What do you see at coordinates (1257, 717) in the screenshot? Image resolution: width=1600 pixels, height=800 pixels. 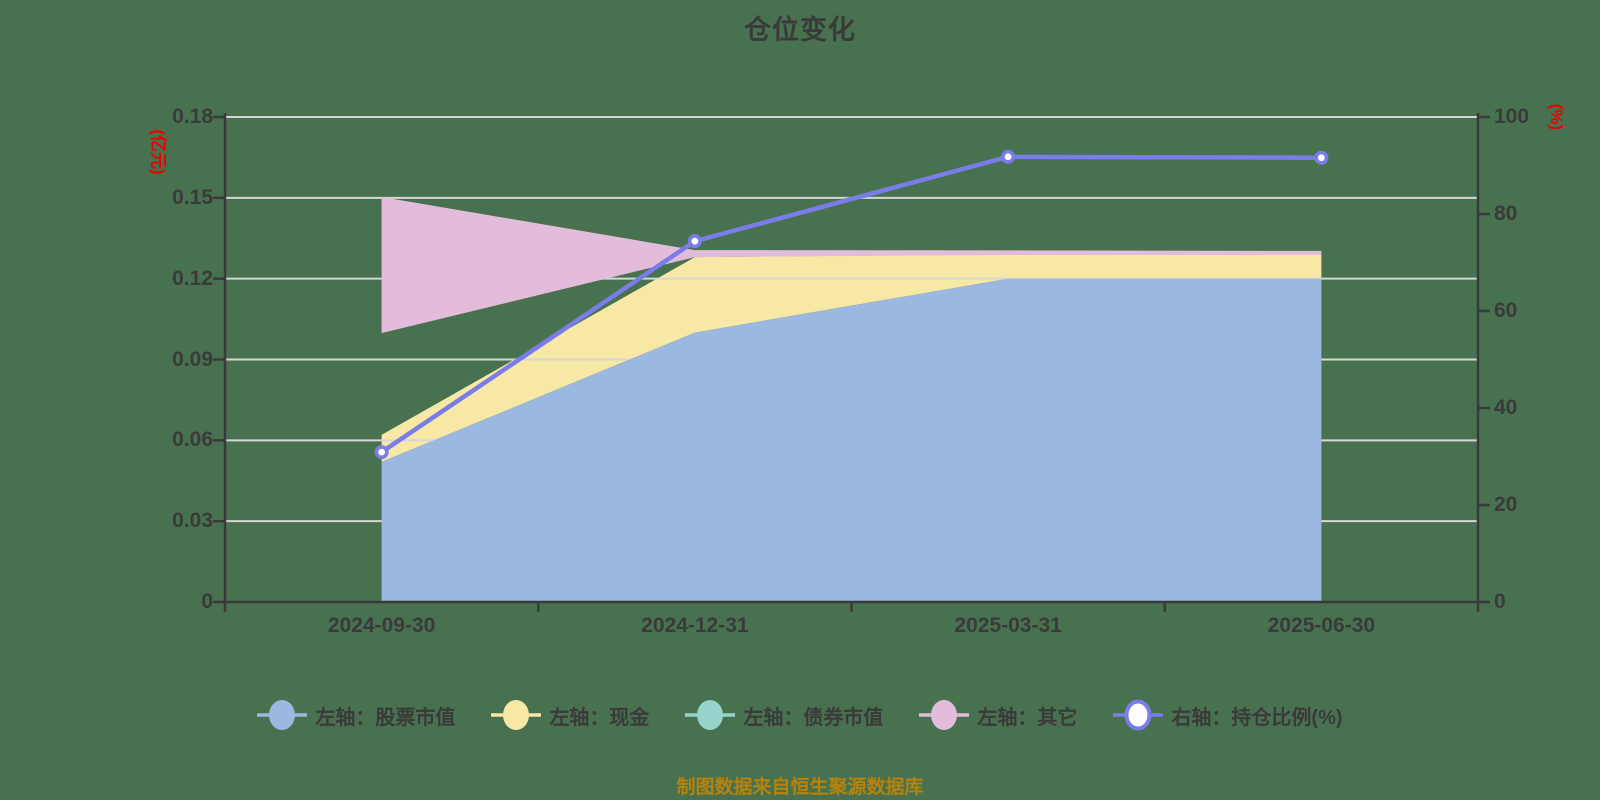 I see `legend-label: 右轴：持仓比例(%)` at bounding box center [1257, 717].